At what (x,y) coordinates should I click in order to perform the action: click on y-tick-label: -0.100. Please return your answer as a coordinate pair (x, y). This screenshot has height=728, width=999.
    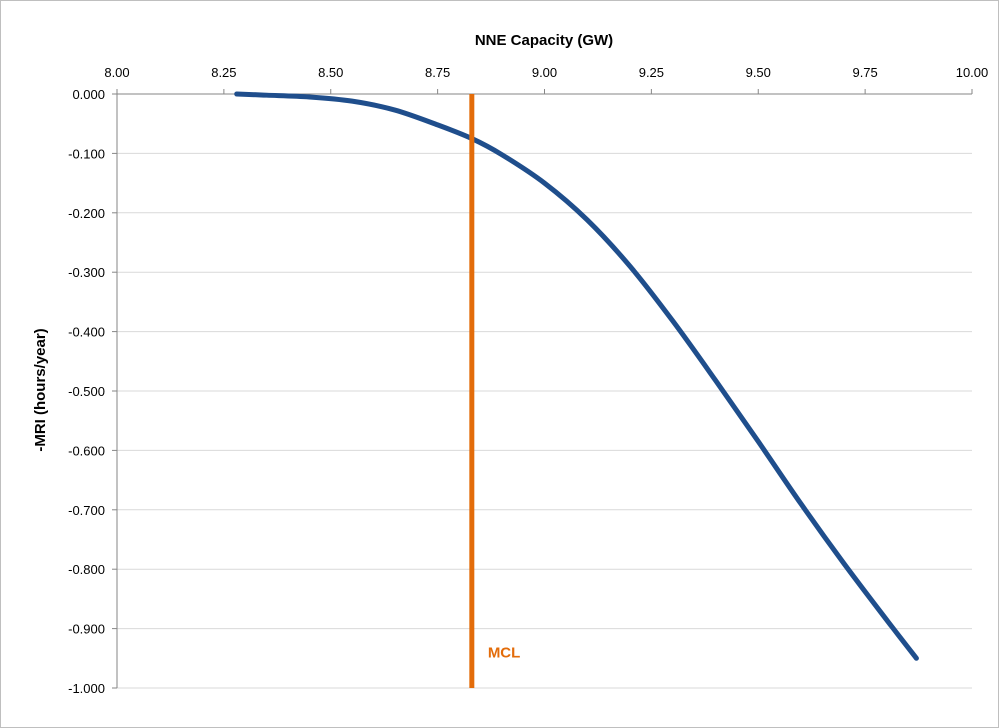
    Looking at the image, I should click on (86, 153).